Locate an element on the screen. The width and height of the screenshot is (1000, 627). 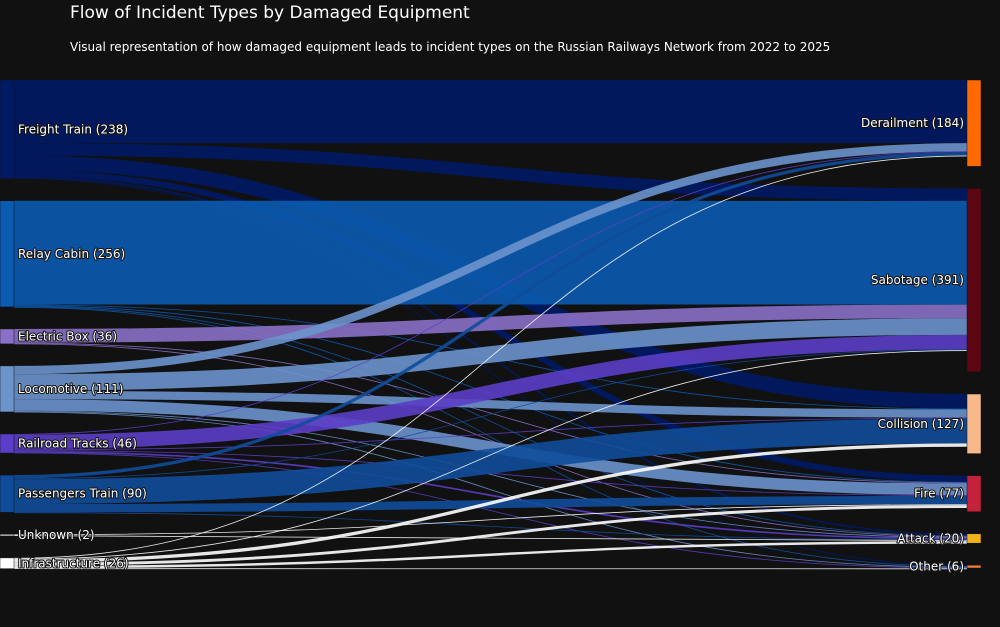
node-relay is located at coordinates (7, 254).